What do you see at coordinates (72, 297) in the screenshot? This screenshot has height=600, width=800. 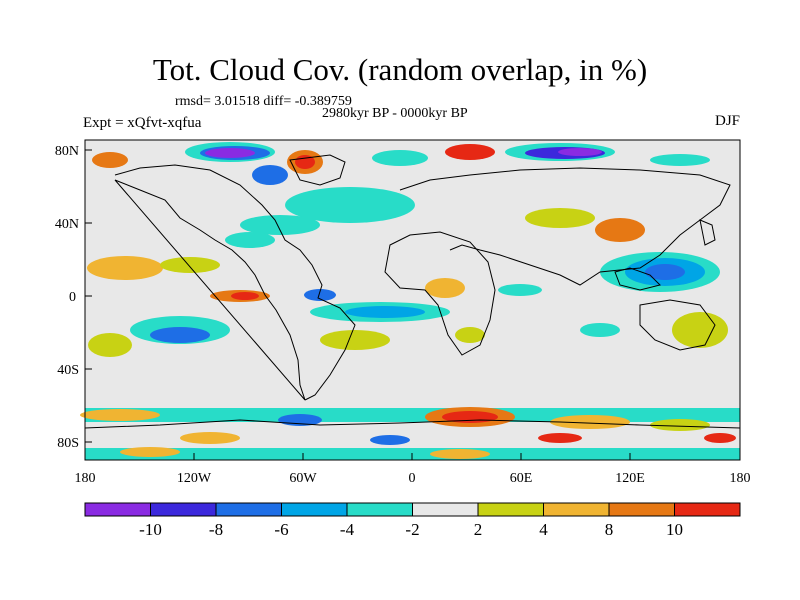 I see `lat-label-0: 0` at bounding box center [72, 297].